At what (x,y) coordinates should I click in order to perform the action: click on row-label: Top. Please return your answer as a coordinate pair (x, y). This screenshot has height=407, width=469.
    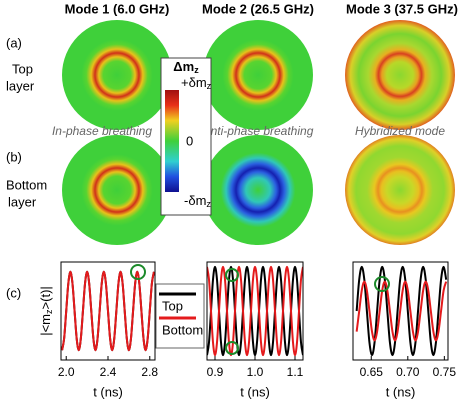
    Looking at the image, I should click on (22, 68).